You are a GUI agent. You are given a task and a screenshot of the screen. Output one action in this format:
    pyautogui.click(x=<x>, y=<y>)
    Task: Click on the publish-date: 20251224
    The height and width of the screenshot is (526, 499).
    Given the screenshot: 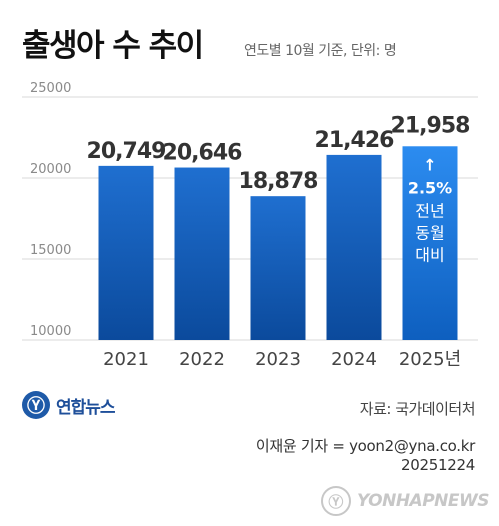 What is the action you would take?
    pyautogui.click(x=438, y=465)
    